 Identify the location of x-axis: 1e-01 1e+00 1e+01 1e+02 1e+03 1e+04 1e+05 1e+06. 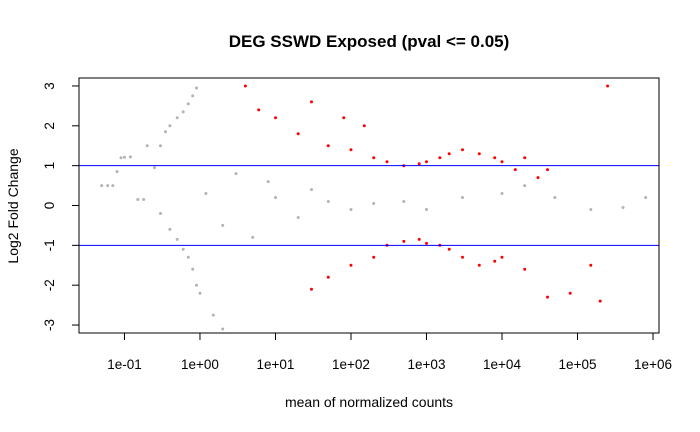
(389, 352).